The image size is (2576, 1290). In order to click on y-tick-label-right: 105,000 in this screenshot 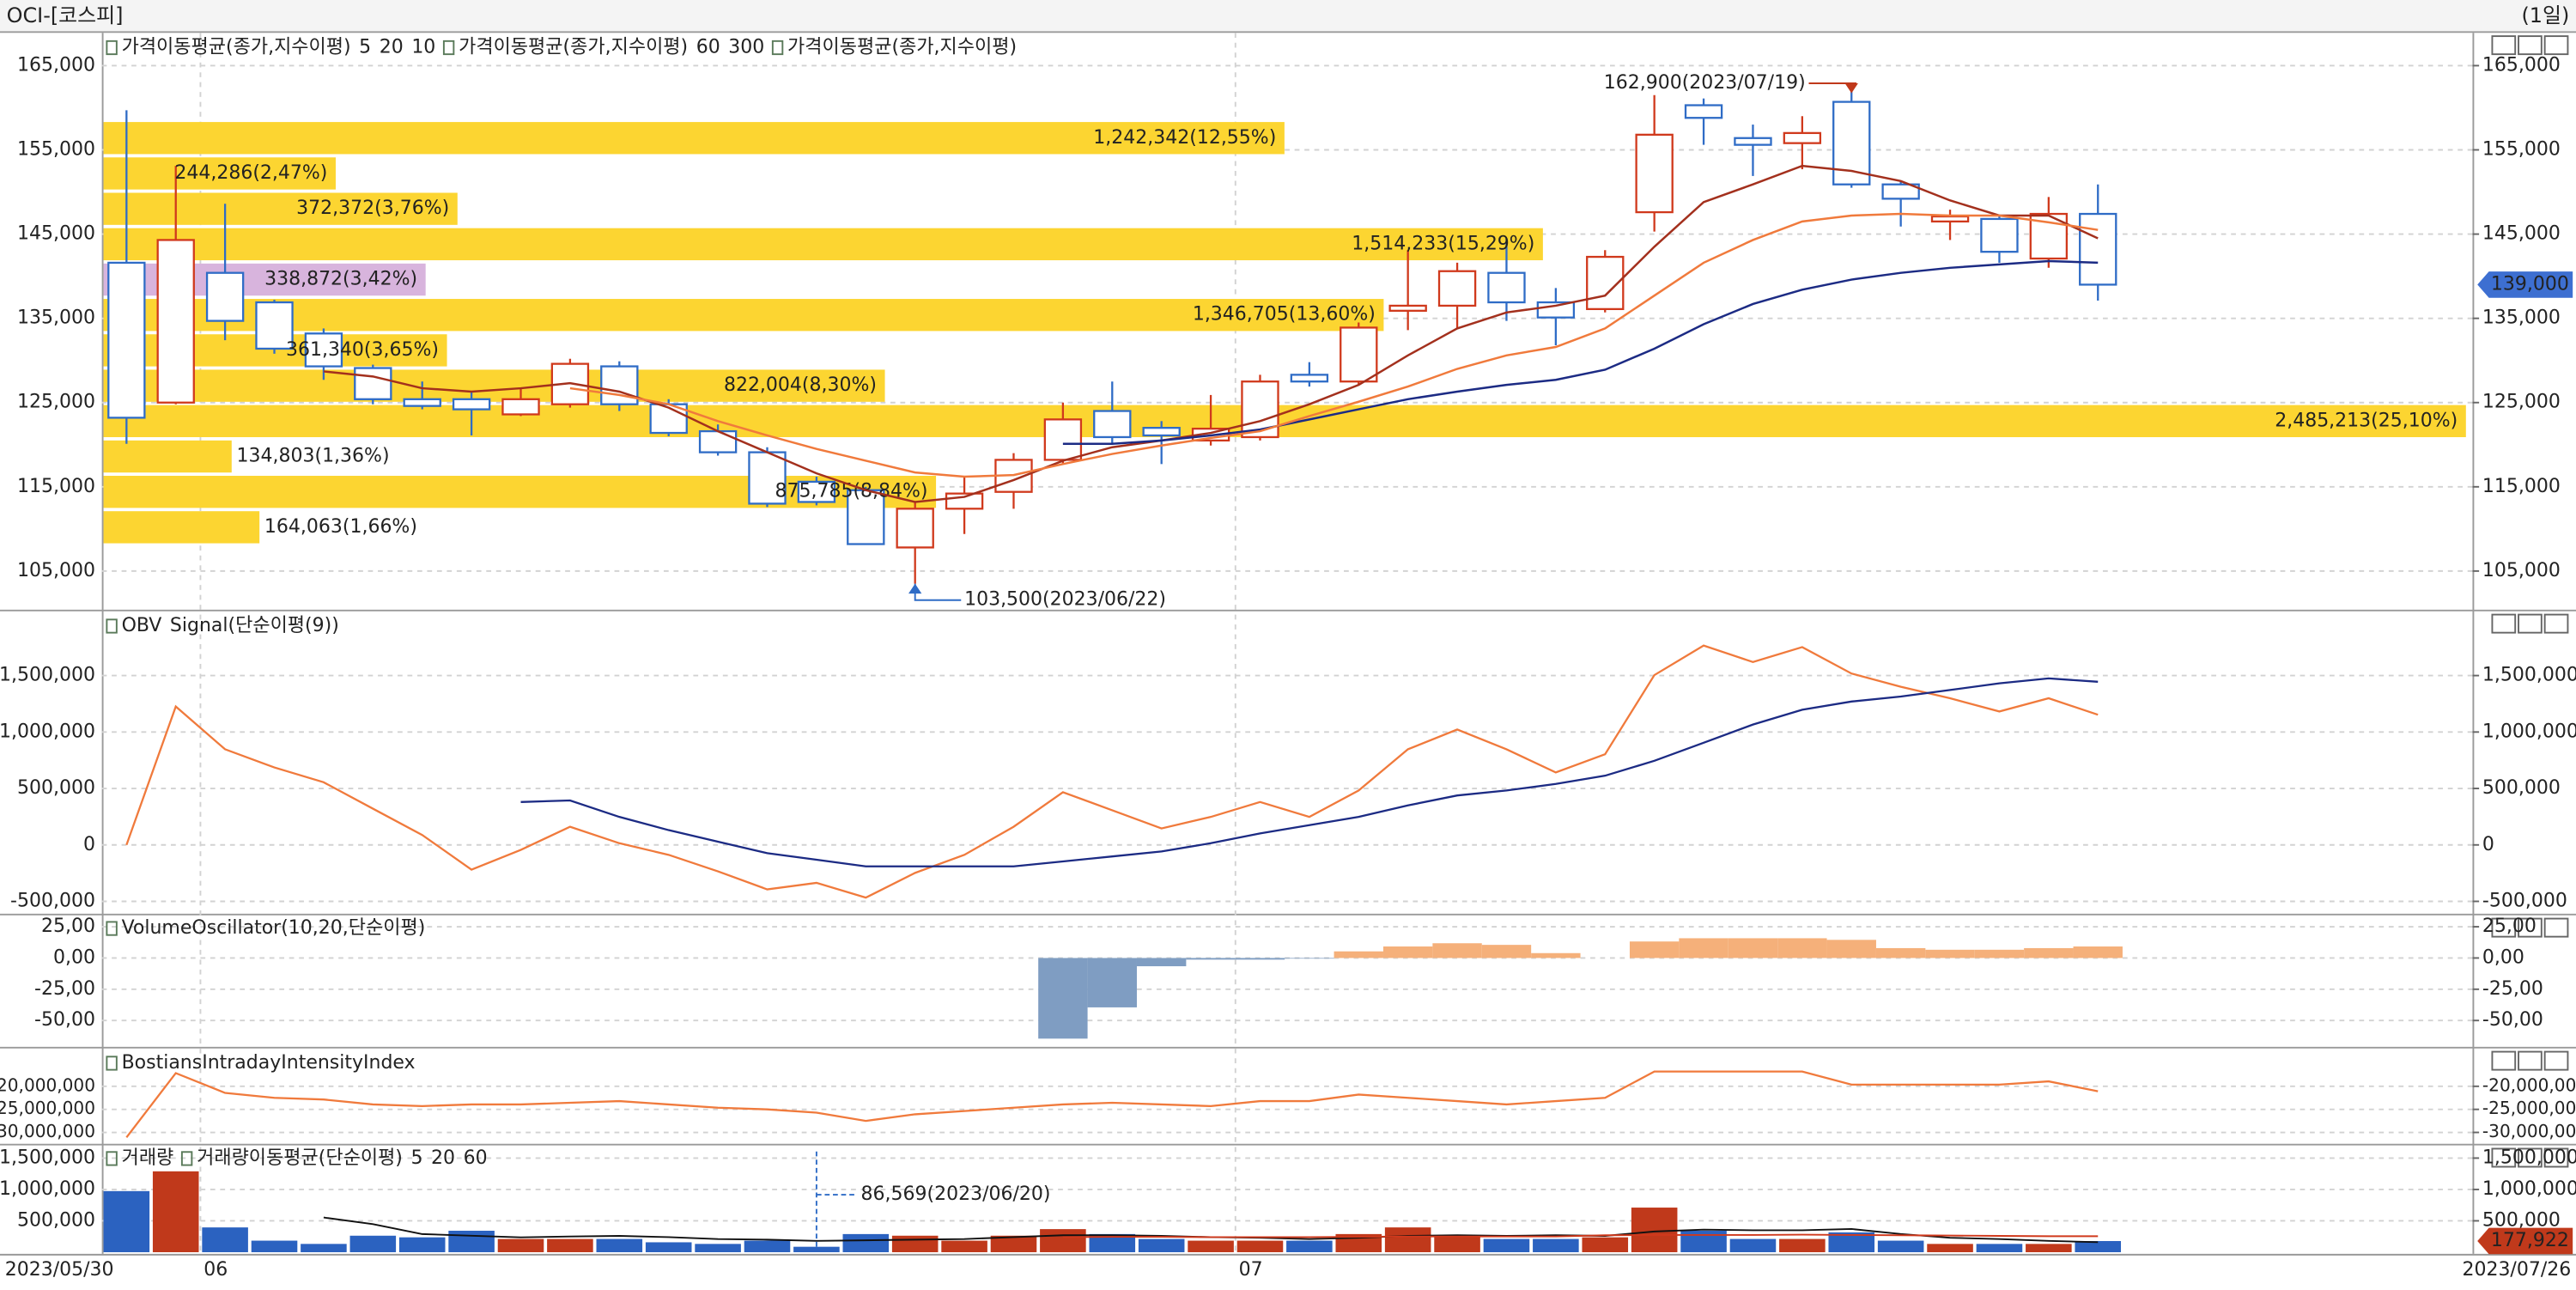, I will do `click(2522, 570)`.